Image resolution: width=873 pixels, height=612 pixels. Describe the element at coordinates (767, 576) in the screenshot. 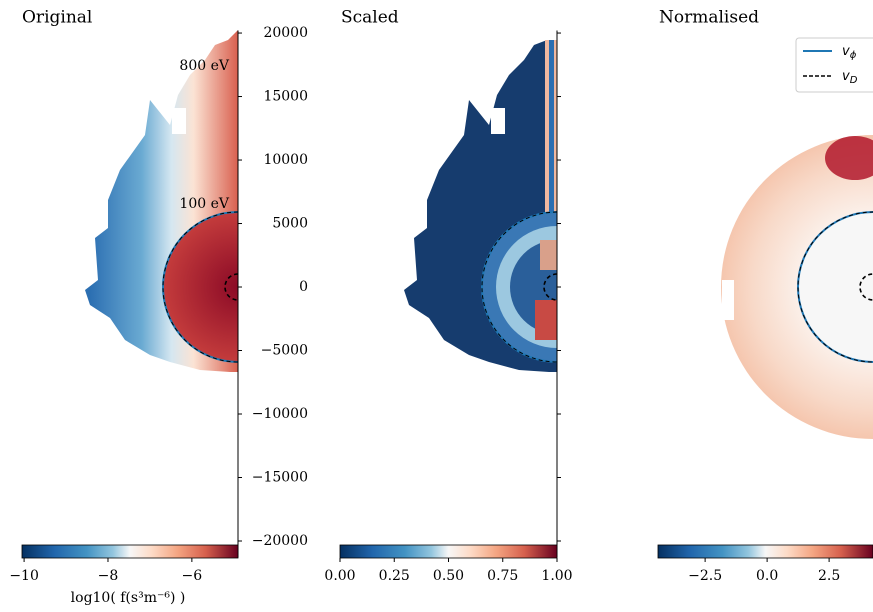

I see `colorbar-tick-label: 0.0` at that location.